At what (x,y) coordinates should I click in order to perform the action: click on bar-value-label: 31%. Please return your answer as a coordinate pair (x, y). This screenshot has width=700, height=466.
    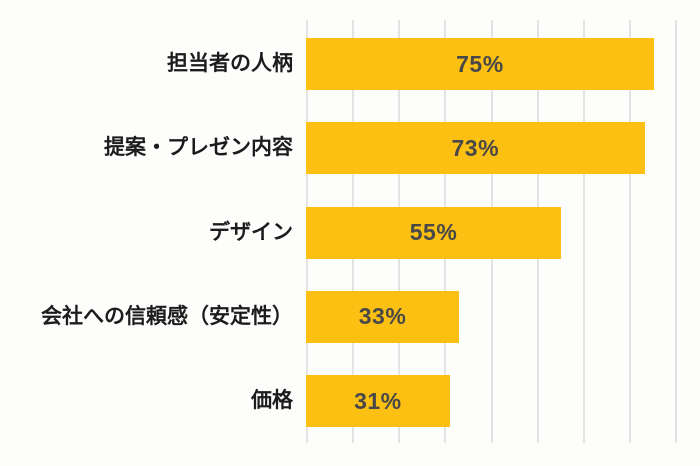
    Looking at the image, I should click on (378, 400).